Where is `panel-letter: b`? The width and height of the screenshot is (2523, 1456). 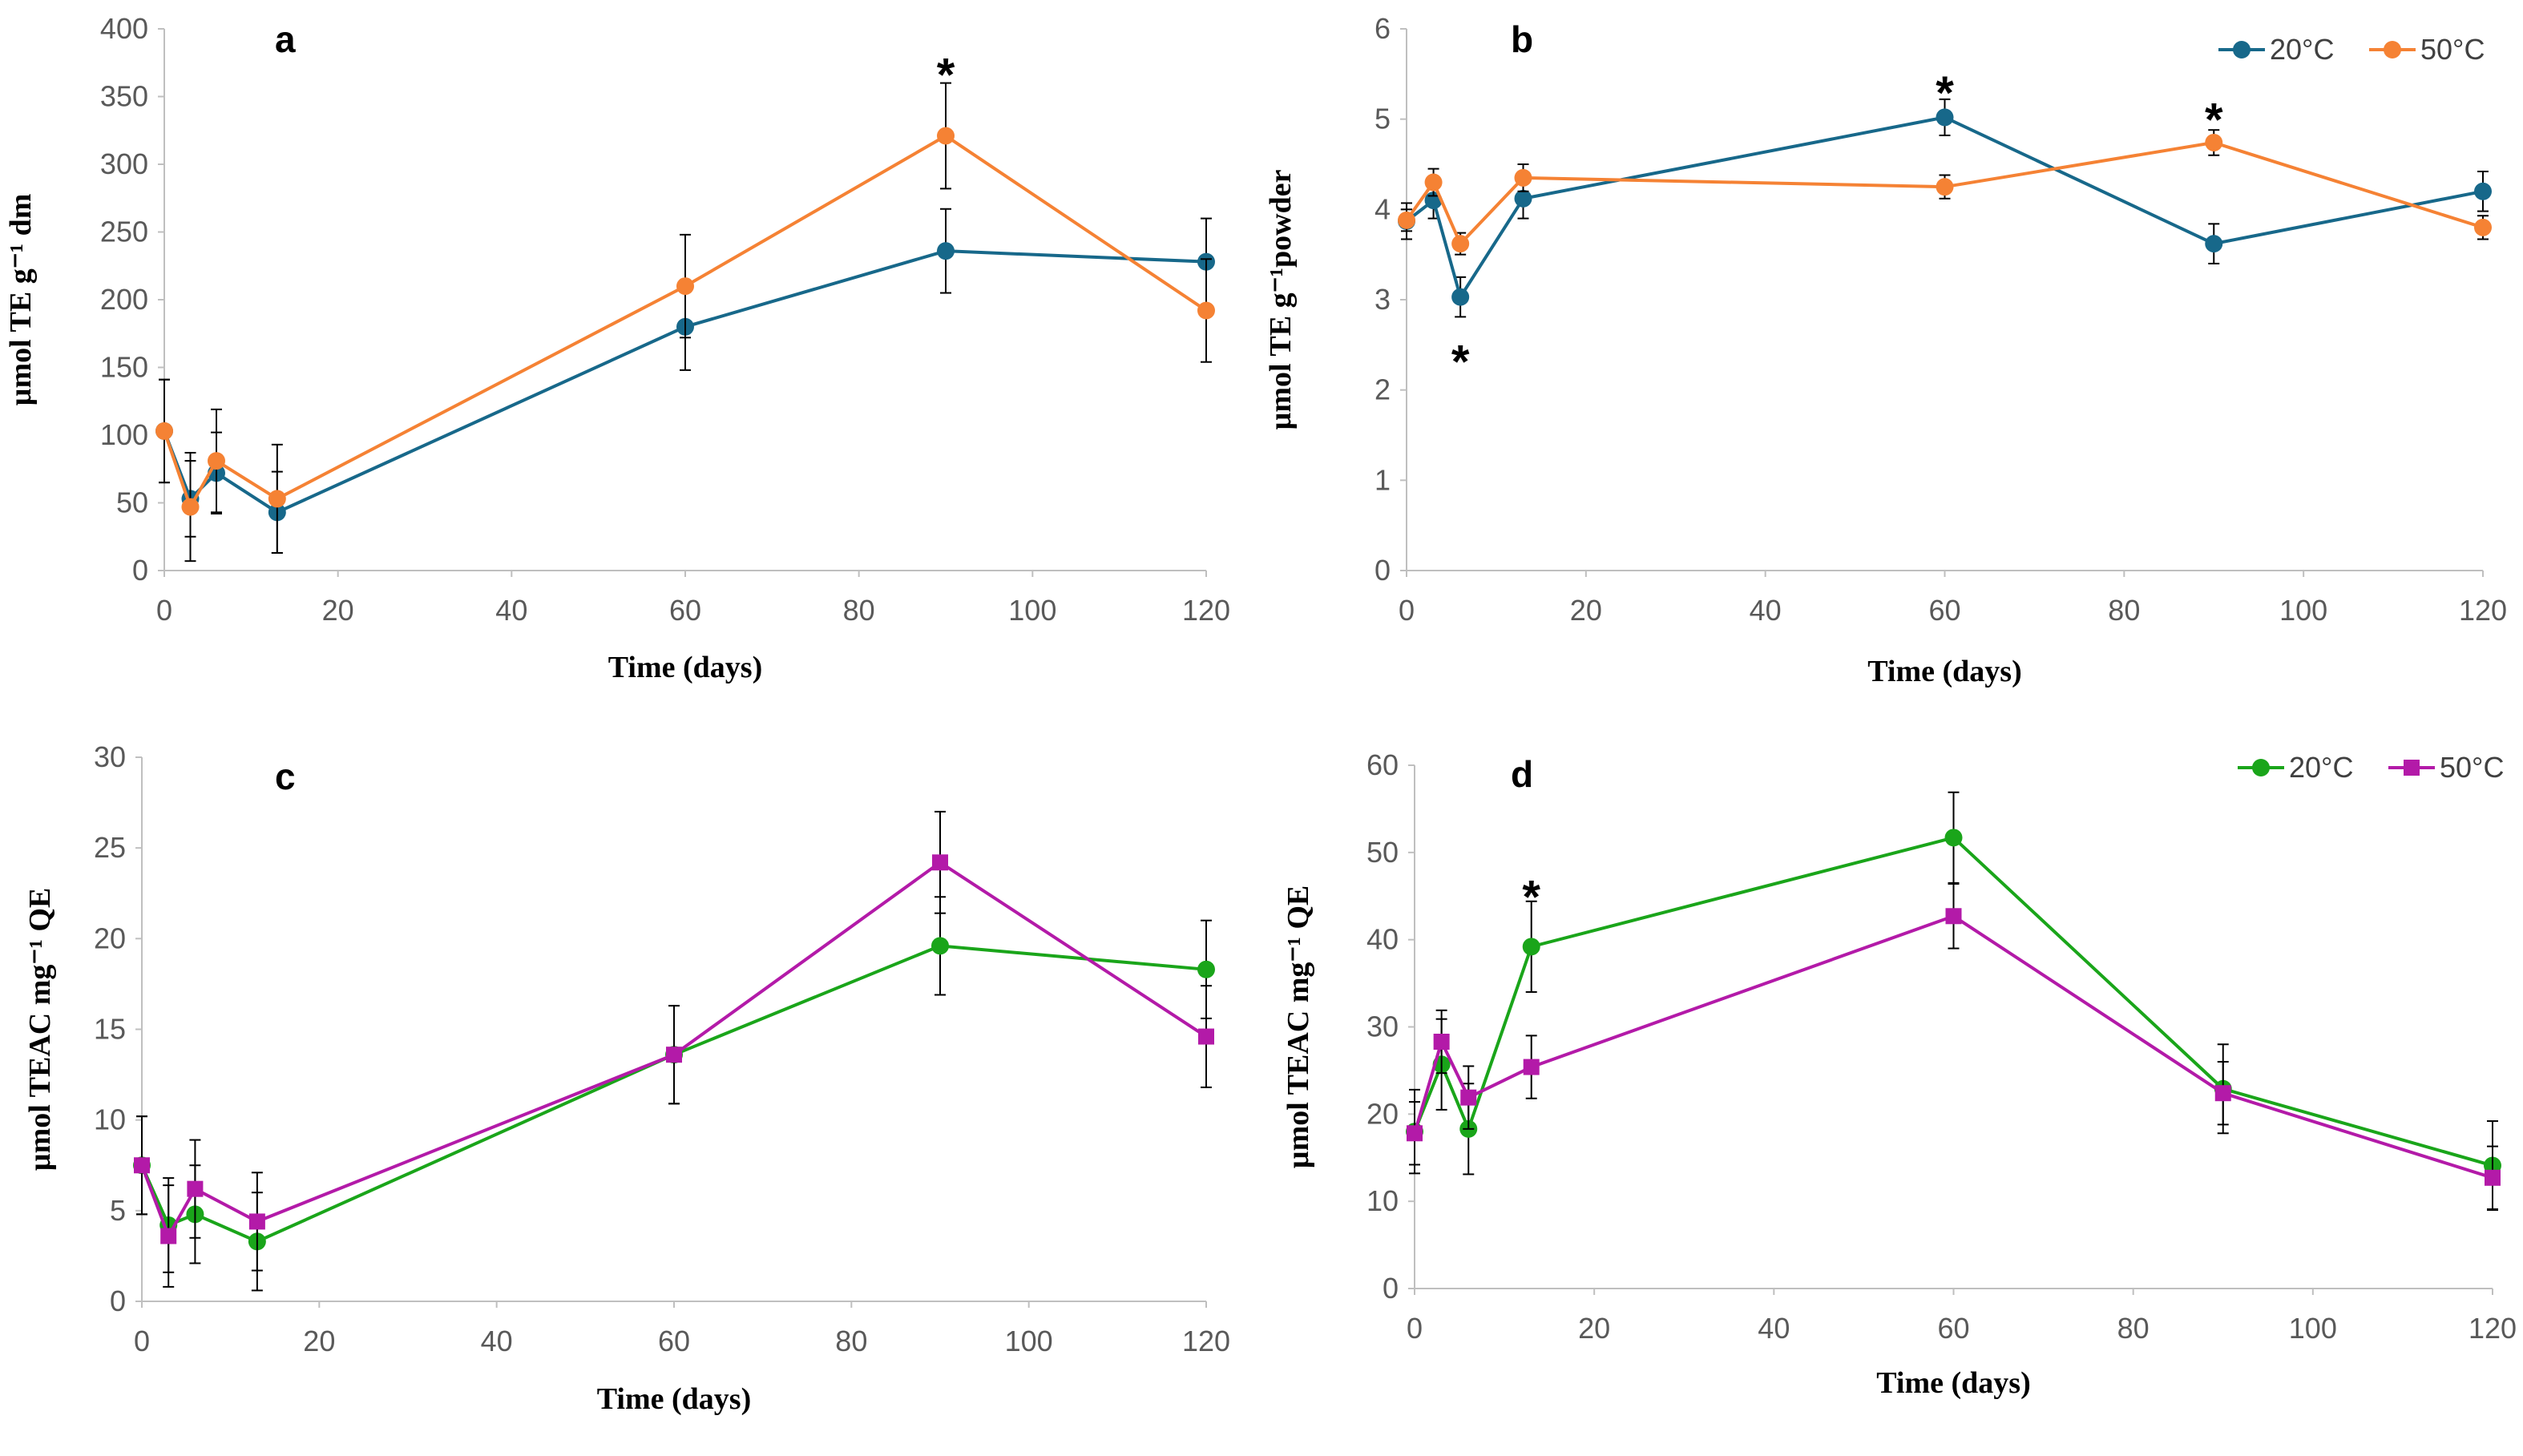
panel-letter: b is located at coordinates (1522, 39).